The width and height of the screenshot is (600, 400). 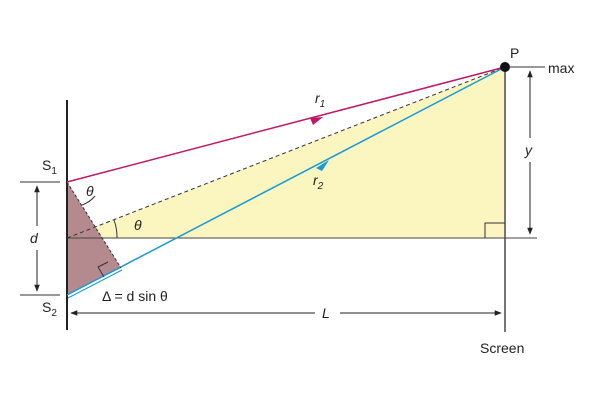 What do you see at coordinates (95, 284) in the screenshot?
I see `delta-mark` at bounding box center [95, 284].